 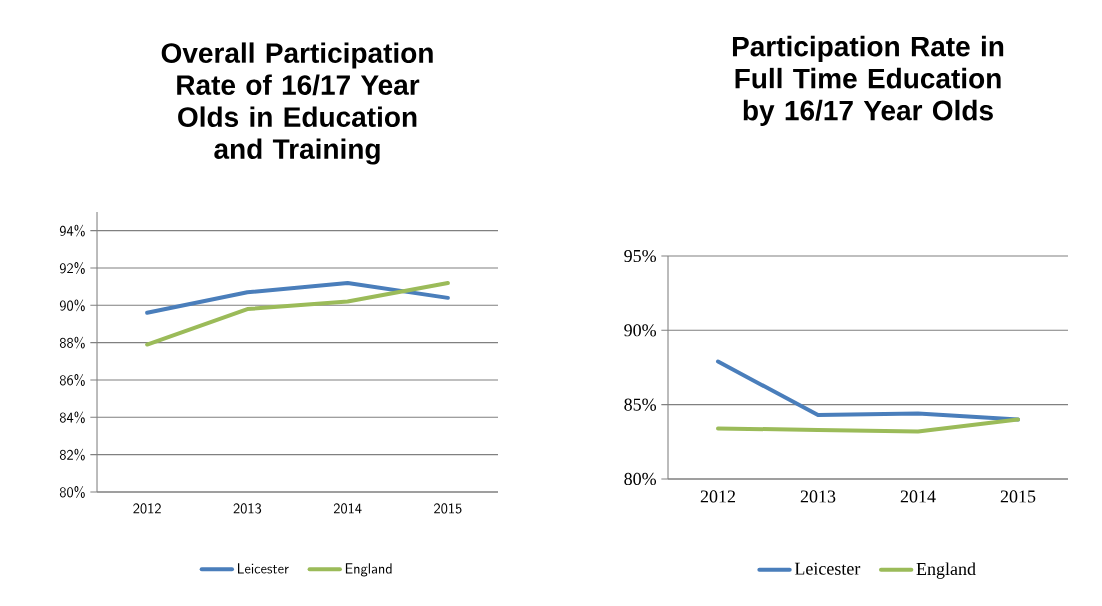 I want to click on y-tick-label: 95%, so click(x=640, y=256).